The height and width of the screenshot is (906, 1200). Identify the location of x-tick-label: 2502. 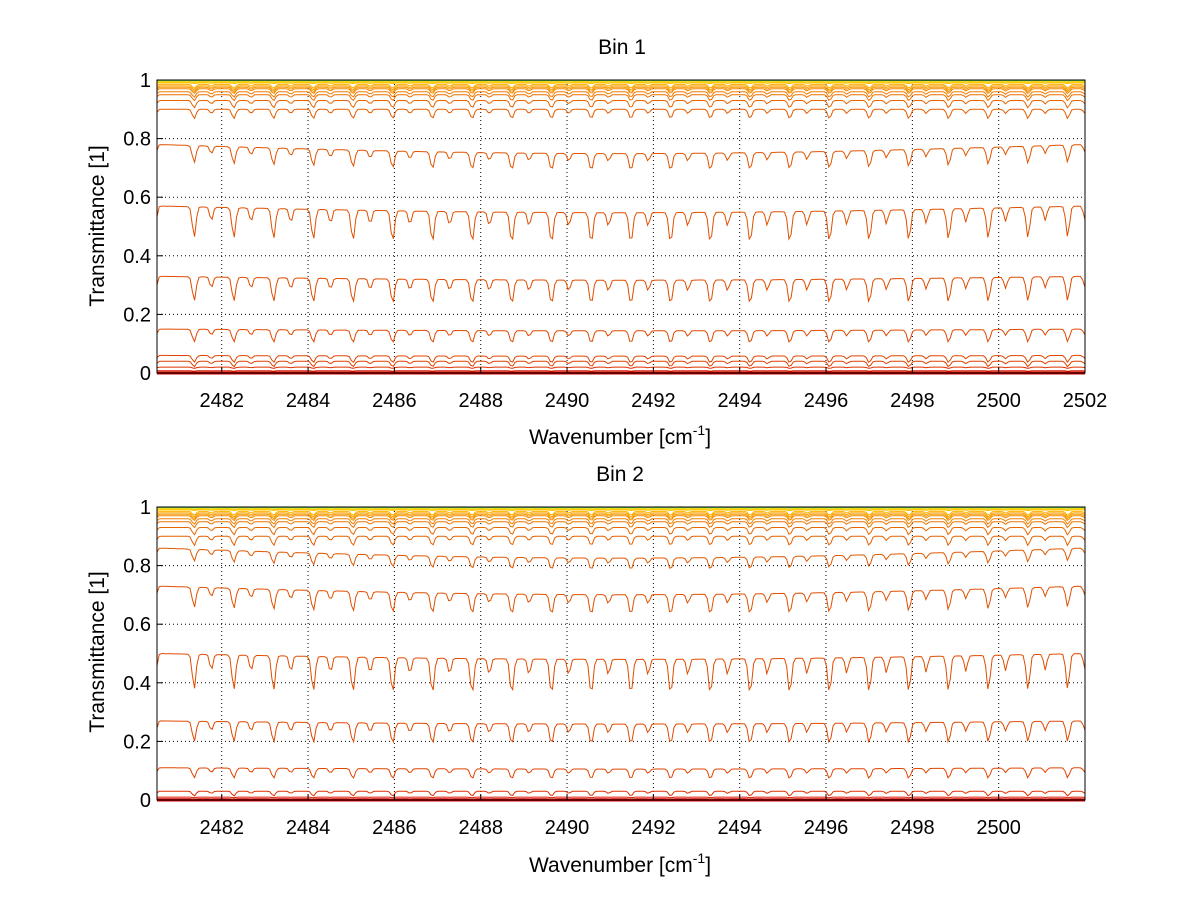
(1085, 401).